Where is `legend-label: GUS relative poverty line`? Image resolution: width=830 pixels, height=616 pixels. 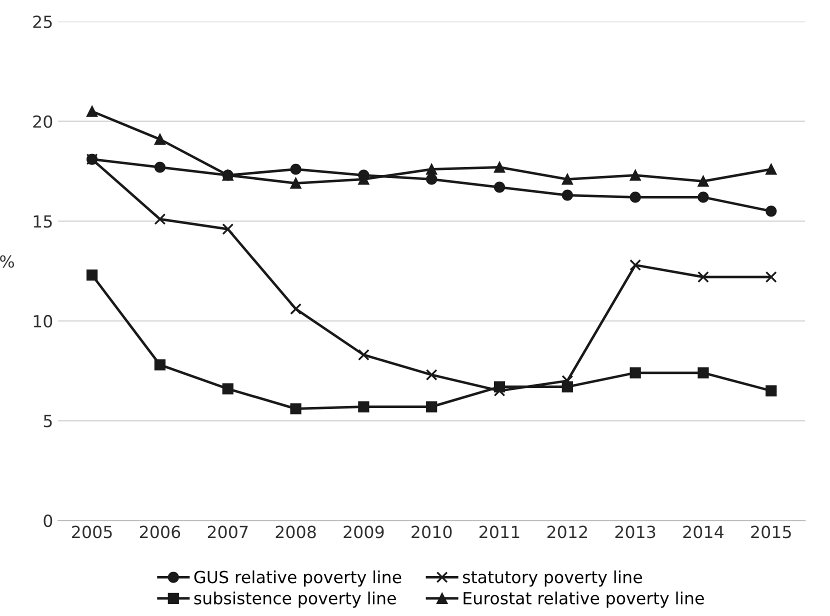 legend-label: GUS relative poverty line is located at coordinates (298, 578).